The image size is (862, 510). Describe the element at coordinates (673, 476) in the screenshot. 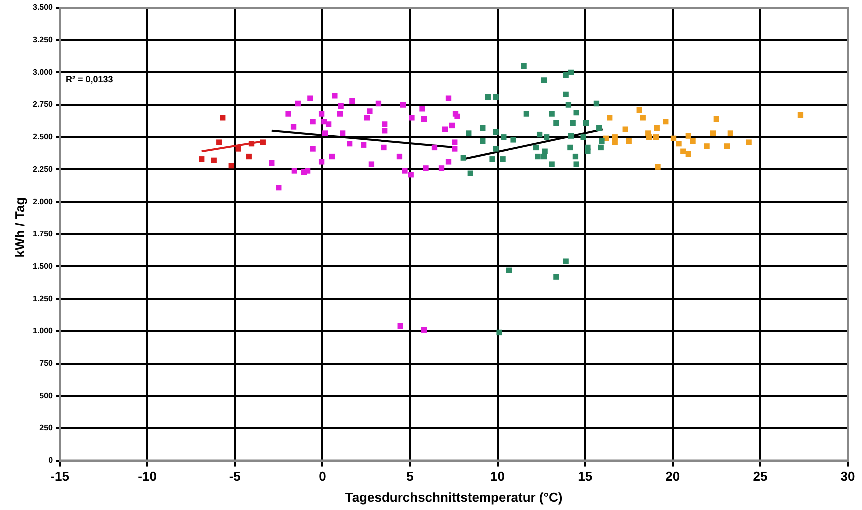

I see `x-tick-label: 20` at that location.